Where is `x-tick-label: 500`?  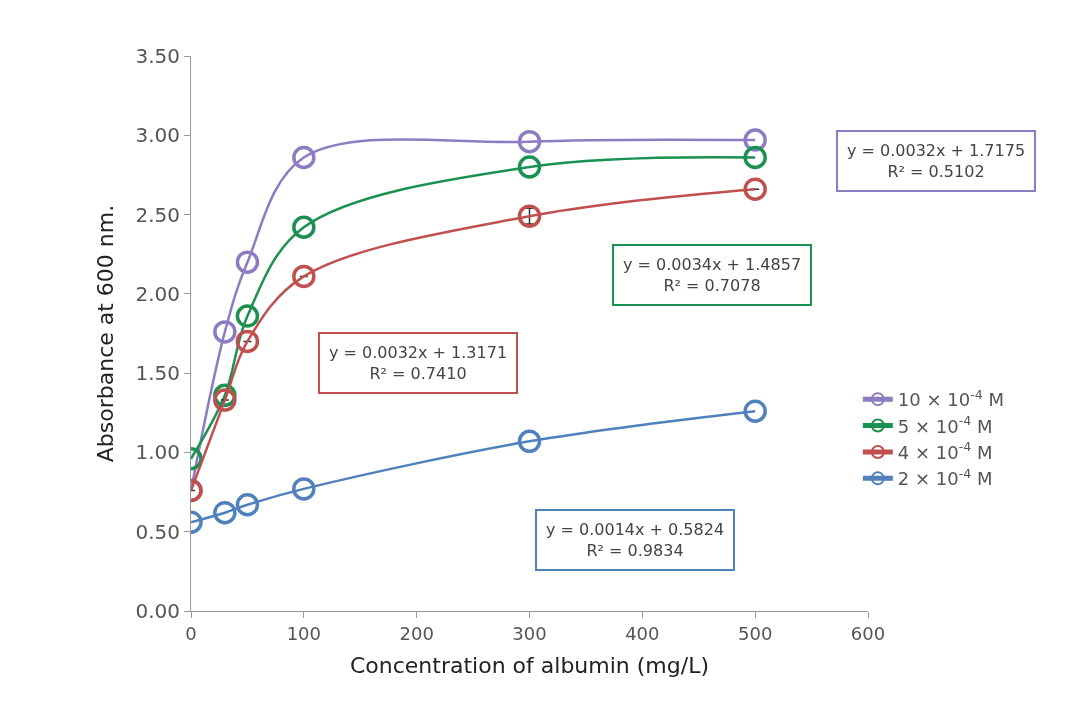
x-tick-label: 500 is located at coordinates (755, 633).